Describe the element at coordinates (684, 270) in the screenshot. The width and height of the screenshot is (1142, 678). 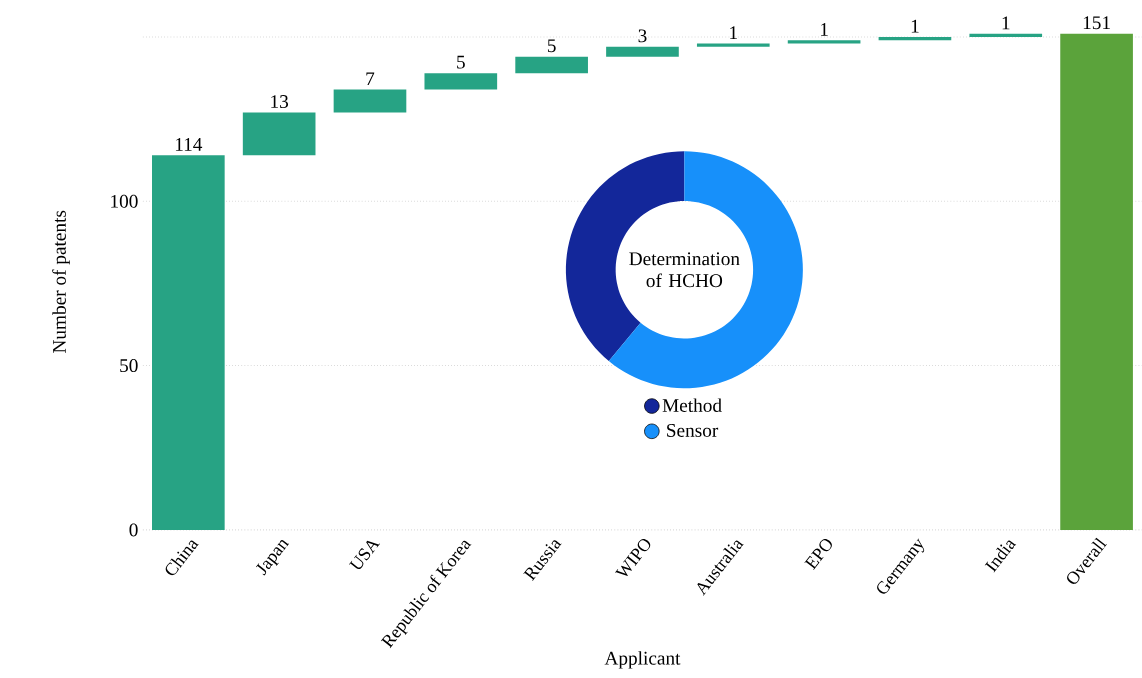
I see `text: Determination of HCHO` at that location.